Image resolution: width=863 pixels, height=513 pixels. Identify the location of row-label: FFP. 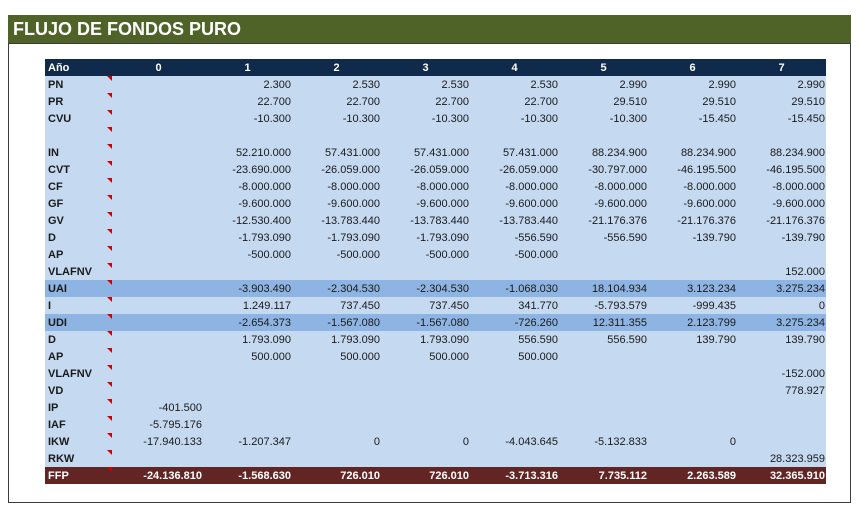
(79, 475).